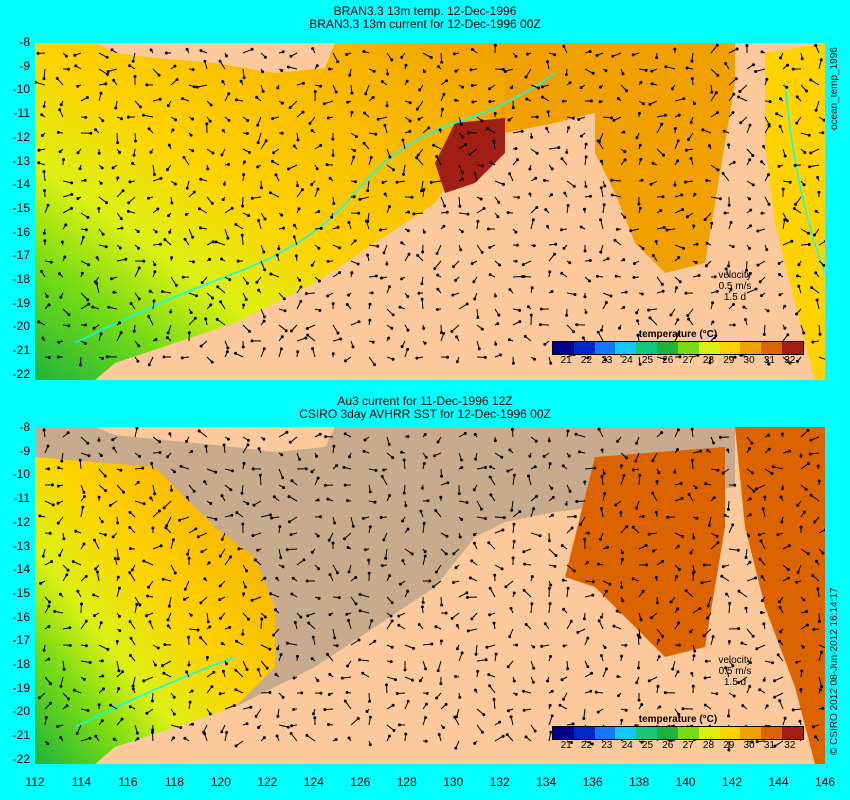 Image resolution: width=850 pixels, height=800 pixels. Describe the element at coordinates (778, 782) in the screenshot. I see `x-tick-label: 144` at that location.